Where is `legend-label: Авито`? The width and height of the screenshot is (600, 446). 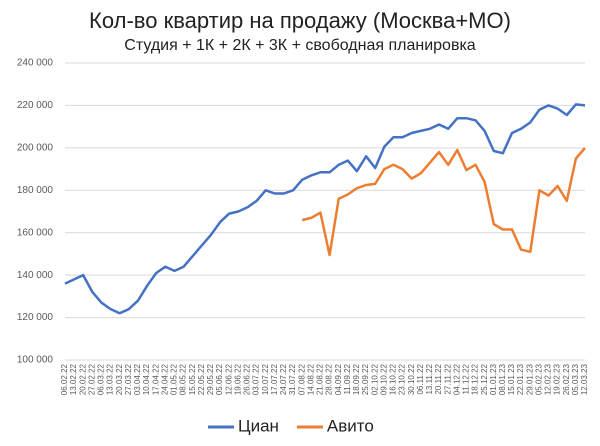
legend-label: Авито is located at coordinates (350, 425).